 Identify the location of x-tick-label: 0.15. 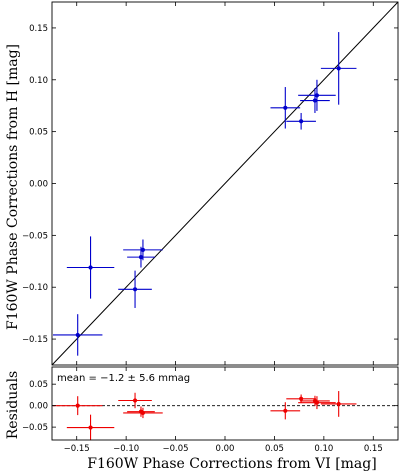
(373, 449).